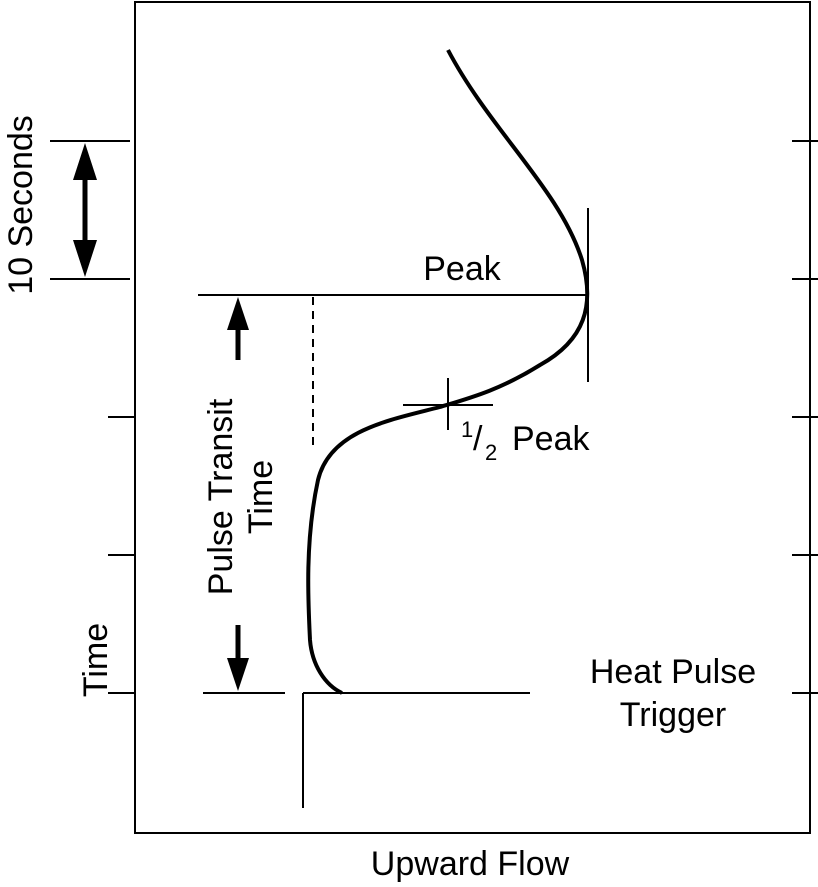 This screenshot has height=887, width=818. I want to click on transit-label-2: Time, so click(261, 497).